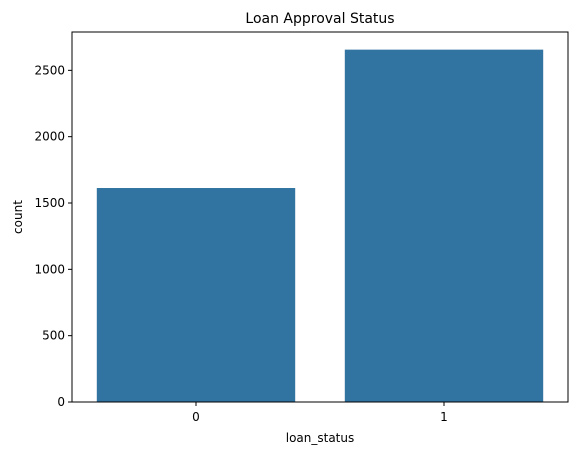 The height and width of the screenshot is (455, 580). What do you see at coordinates (320, 438) in the screenshot?
I see `x-axis-label: loan_status` at bounding box center [320, 438].